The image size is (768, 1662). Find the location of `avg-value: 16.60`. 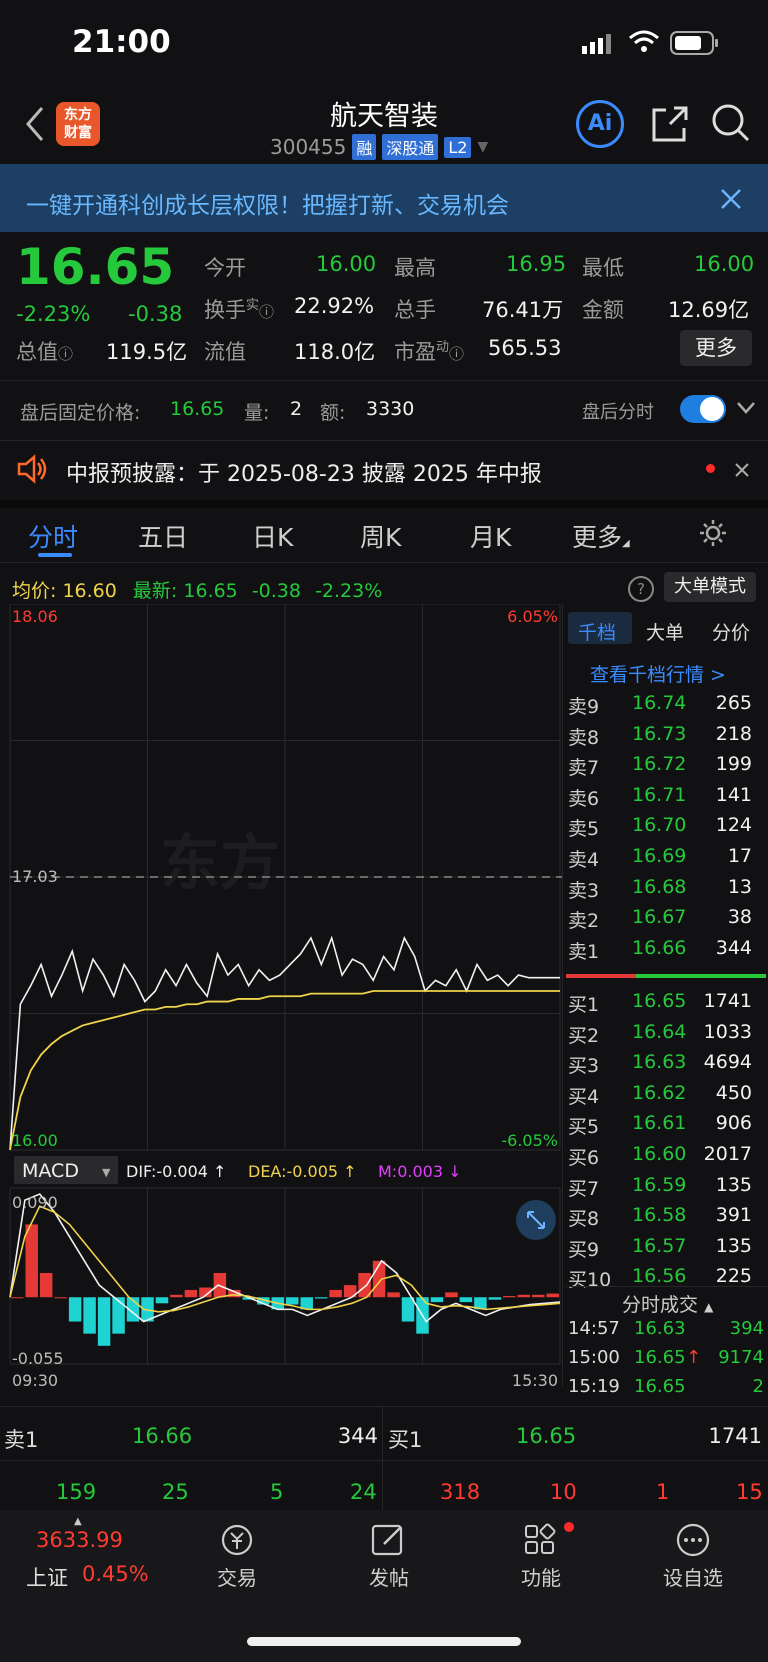

avg-value: 16.60 is located at coordinates (89, 591).